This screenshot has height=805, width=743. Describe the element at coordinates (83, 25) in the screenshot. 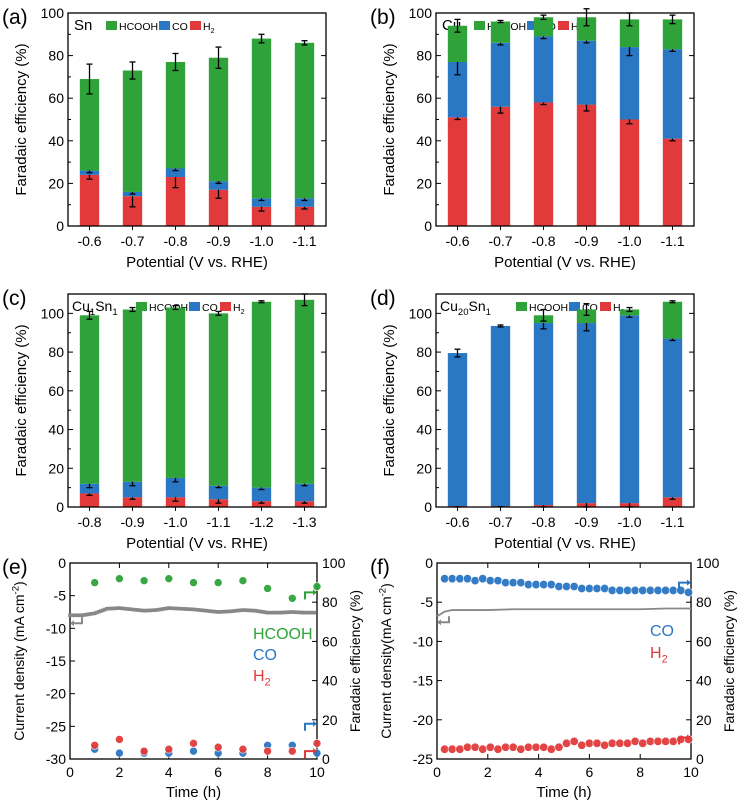

I see `catalyst-label: Sn` at that location.